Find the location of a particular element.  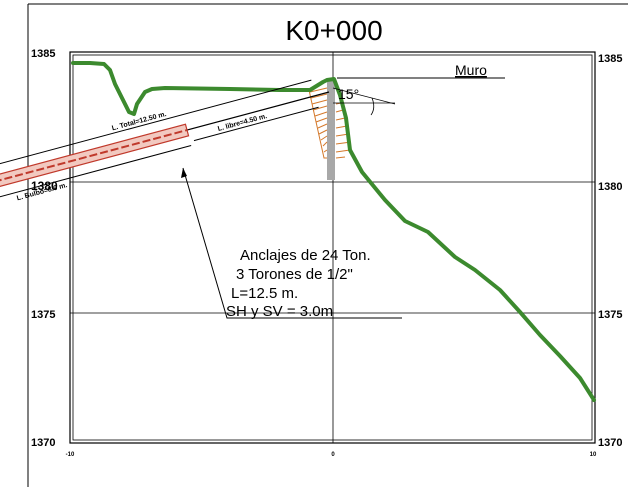

section-title: K0+000 is located at coordinates (333, 30).